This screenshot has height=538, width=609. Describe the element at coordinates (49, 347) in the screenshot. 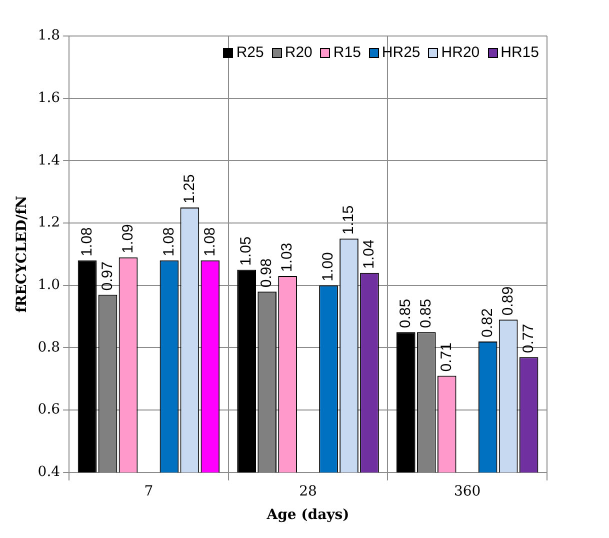

I see `y-tick-label: 0.8` at that location.